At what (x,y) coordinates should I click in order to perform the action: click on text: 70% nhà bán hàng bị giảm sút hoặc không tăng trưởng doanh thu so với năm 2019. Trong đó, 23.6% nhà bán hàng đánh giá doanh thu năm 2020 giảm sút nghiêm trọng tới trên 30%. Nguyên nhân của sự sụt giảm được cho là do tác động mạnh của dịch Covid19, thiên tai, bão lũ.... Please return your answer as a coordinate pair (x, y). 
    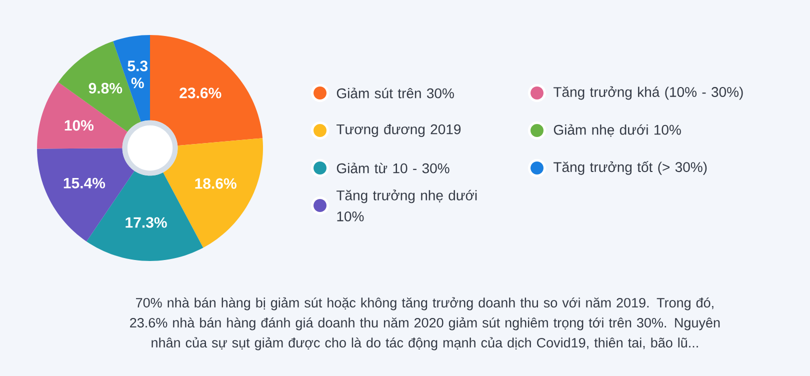
    Looking at the image, I should click on (425, 323).